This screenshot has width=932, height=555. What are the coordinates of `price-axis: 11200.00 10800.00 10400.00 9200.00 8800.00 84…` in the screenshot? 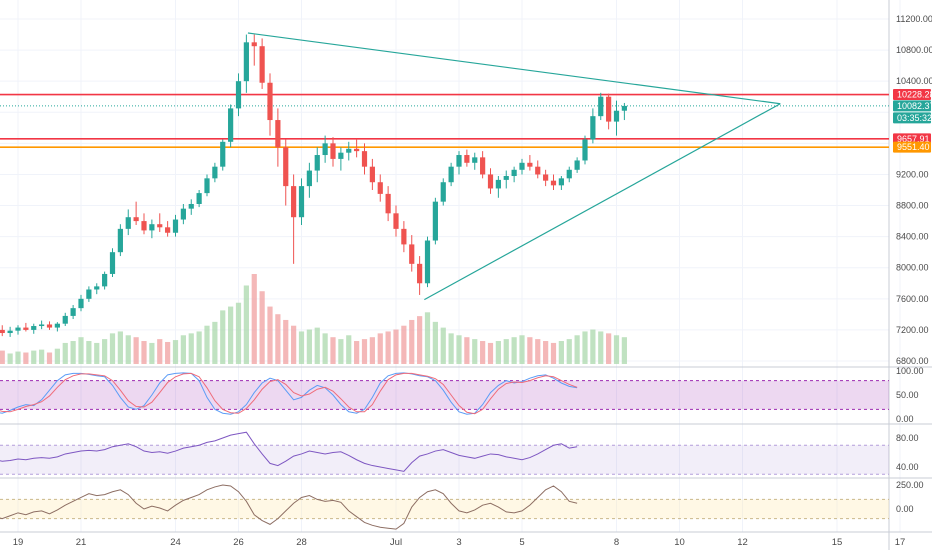 It's located at (914, 264).